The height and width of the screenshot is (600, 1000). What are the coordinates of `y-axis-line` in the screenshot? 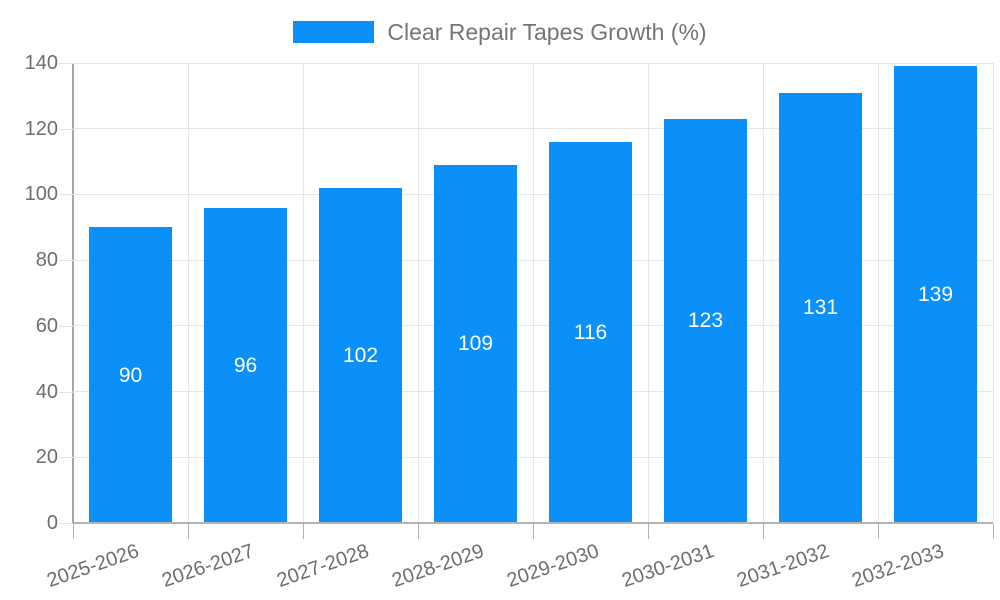 It's located at (73, 293).